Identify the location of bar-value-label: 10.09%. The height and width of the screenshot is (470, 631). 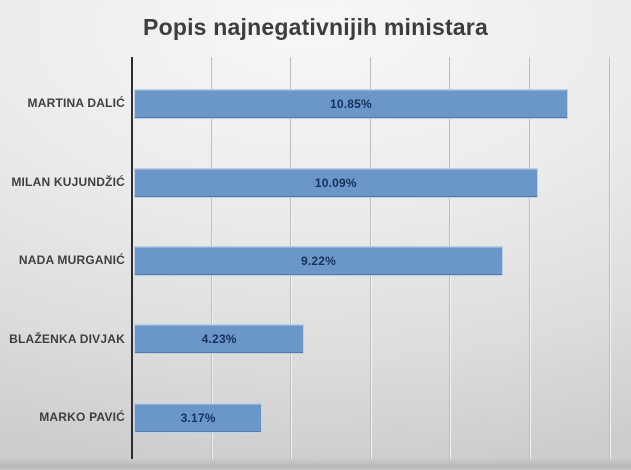
(335, 182).